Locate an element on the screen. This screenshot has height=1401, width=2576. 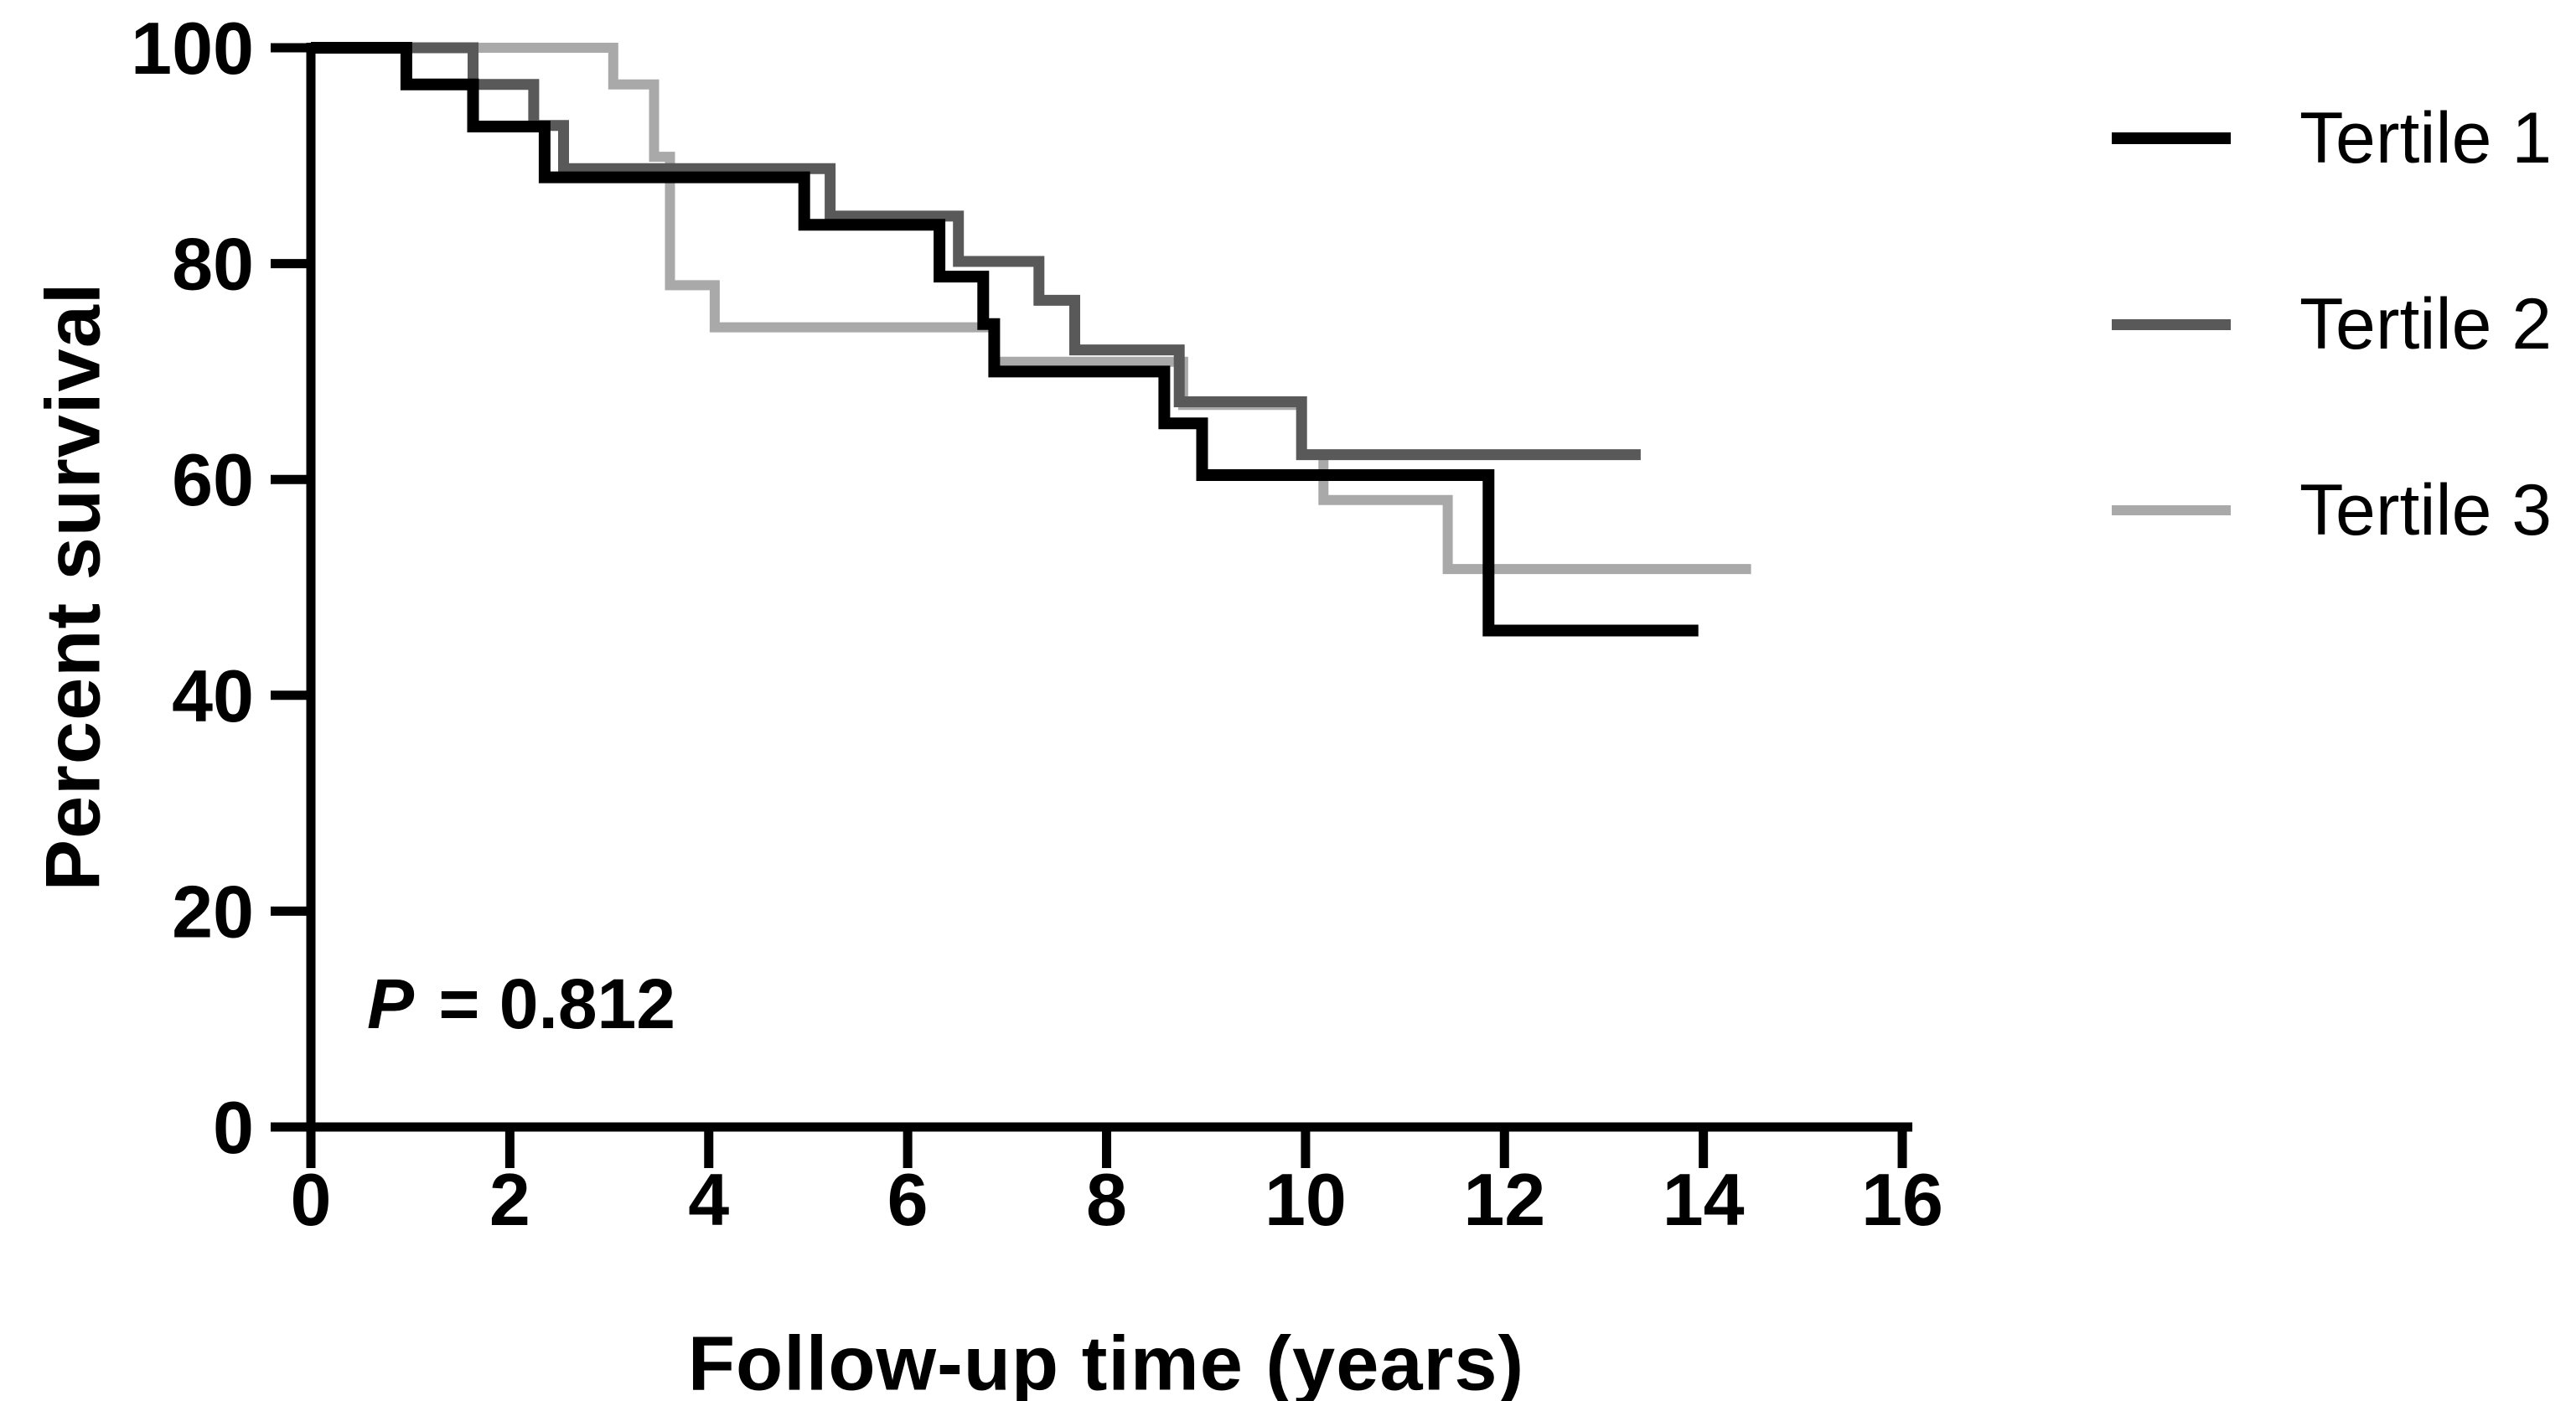
legend-item-tertile-1: Tertile 1 is located at coordinates (2332, 138).